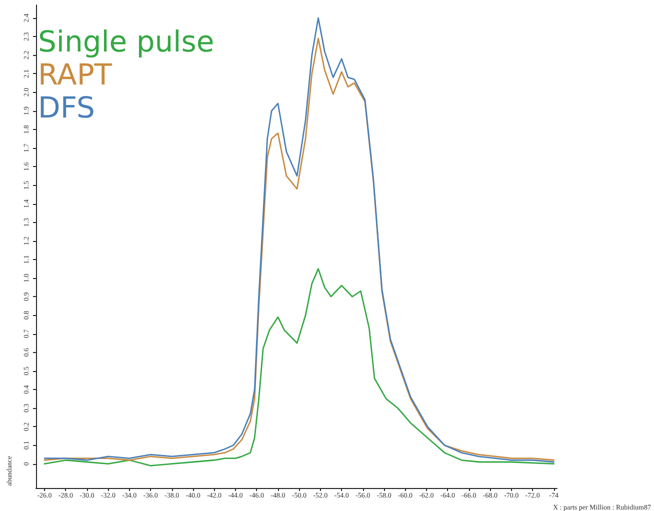  What do you see at coordinates (66, 107) in the screenshot?
I see `text: DFS` at bounding box center [66, 107].